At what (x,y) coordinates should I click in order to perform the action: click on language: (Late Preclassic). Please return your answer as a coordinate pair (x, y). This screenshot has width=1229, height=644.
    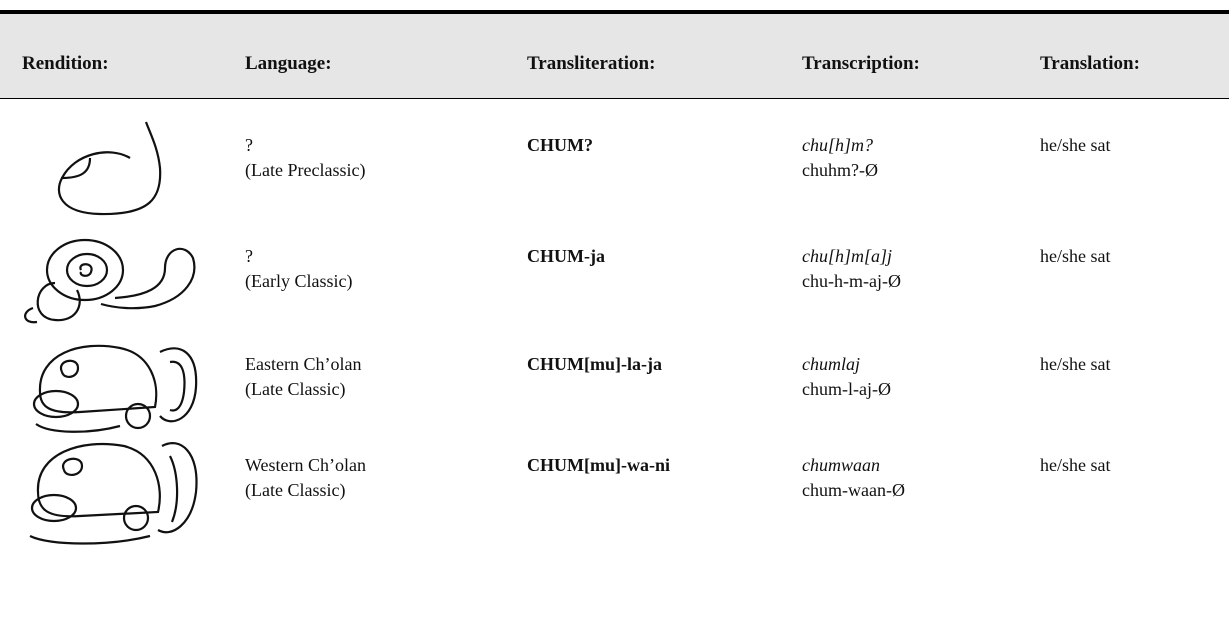
    Looking at the image, I should click on (305, 170).